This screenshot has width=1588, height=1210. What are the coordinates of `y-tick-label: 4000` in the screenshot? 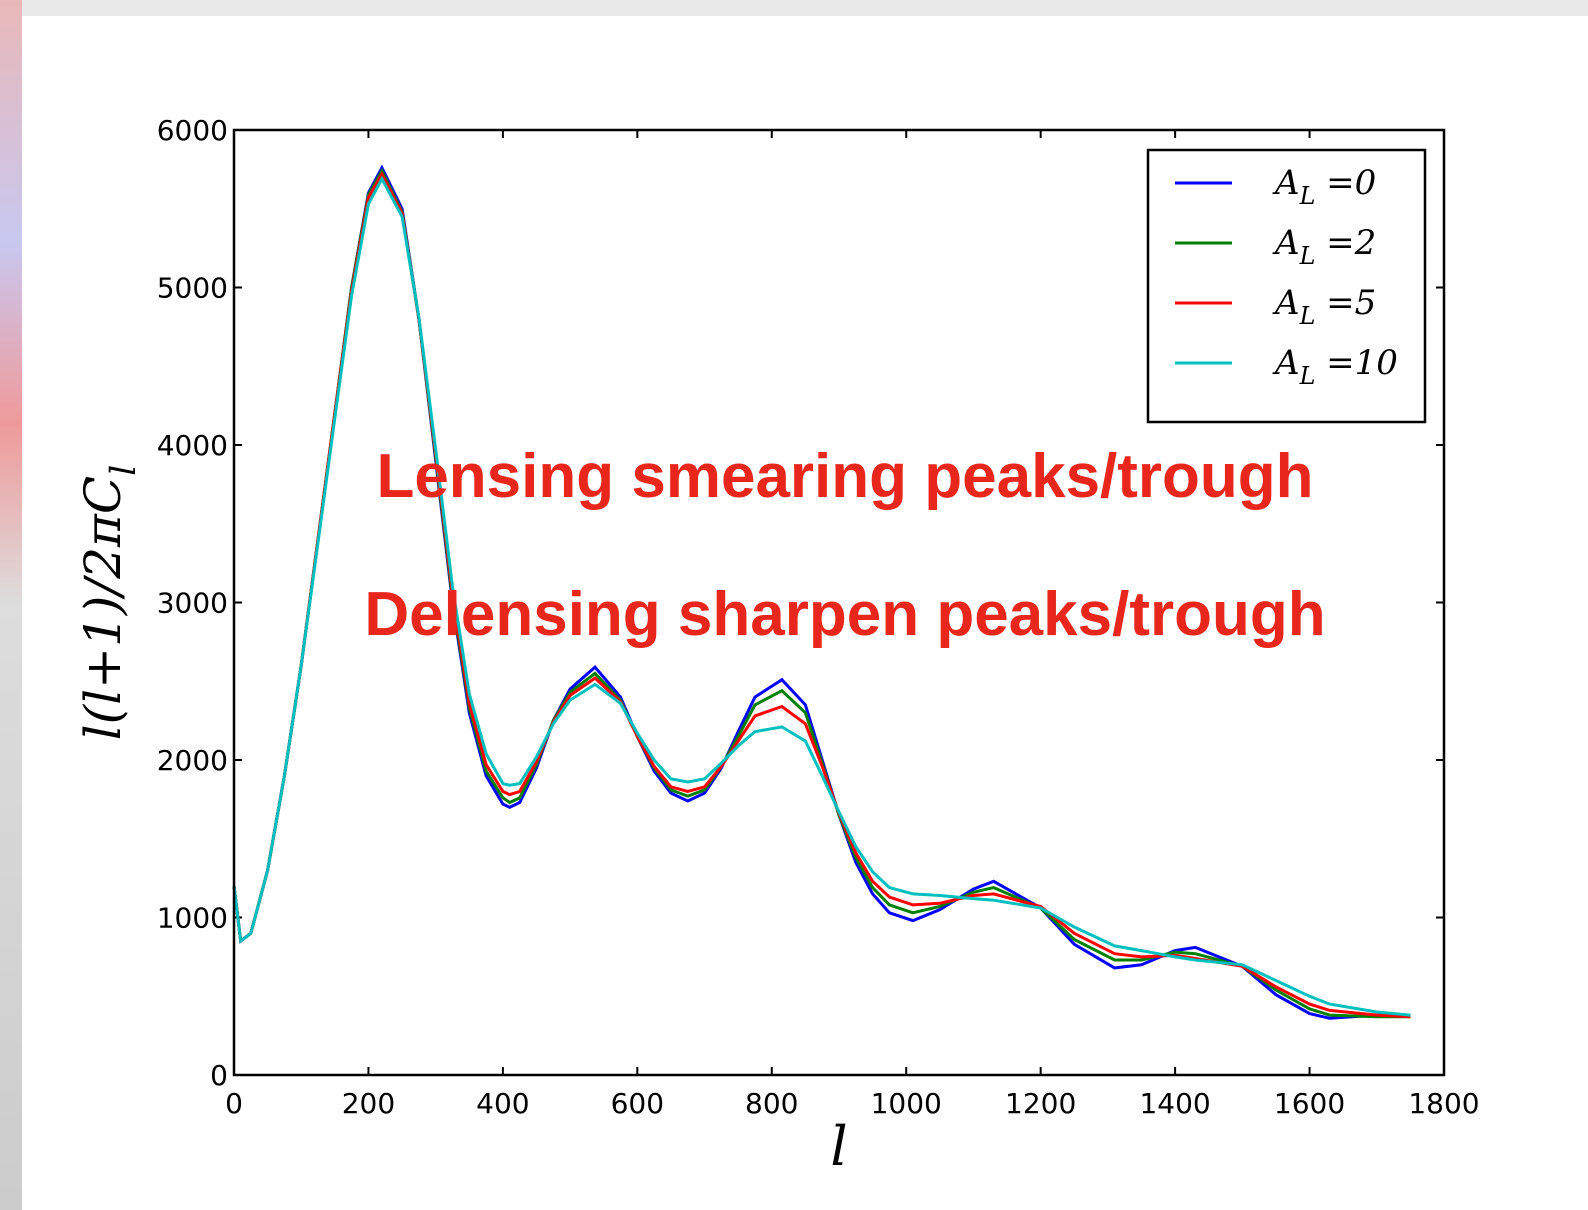 It's located at (192, 445).